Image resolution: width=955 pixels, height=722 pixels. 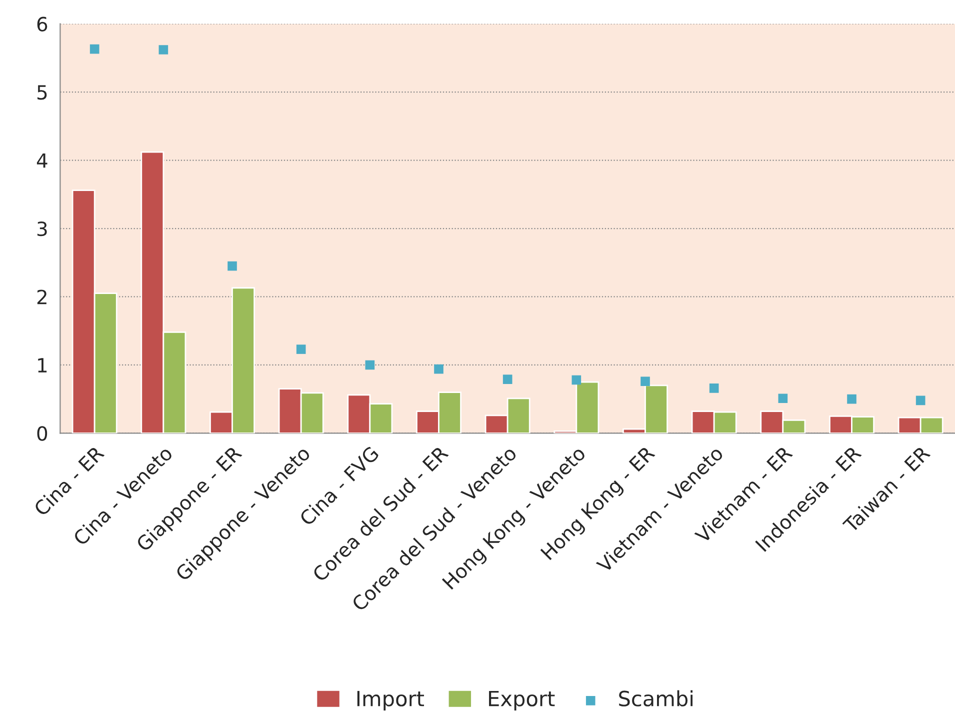 I want to click on y-tick-label: 6, so click(x=42, y=24).